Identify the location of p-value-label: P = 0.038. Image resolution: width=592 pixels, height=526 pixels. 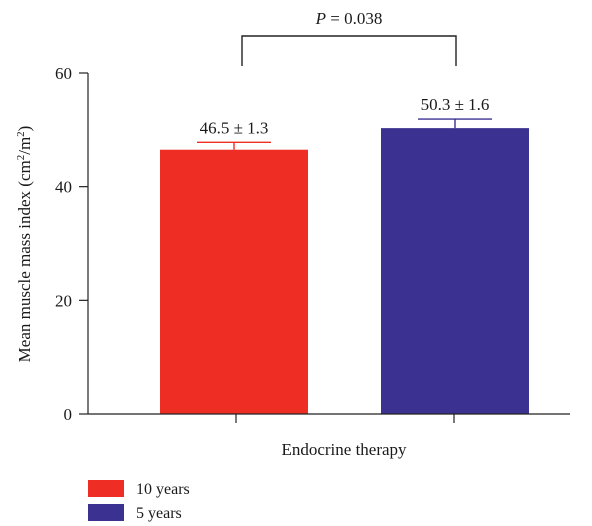
(349, 18).